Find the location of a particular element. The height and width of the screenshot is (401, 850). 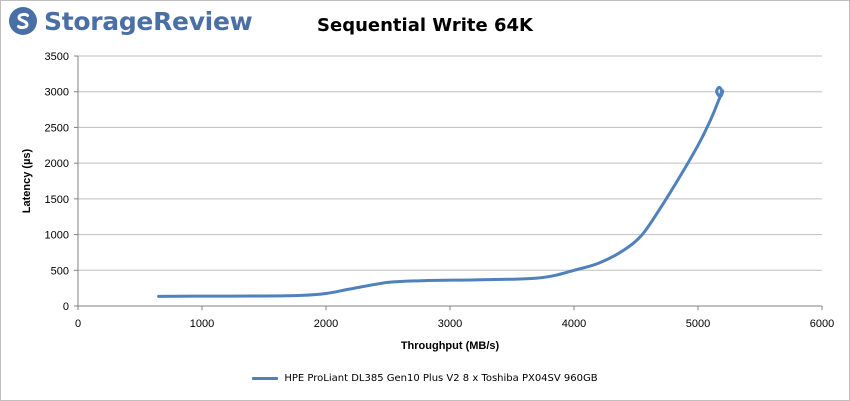

y-tick-label: 500 is located at coordinates (60, 271).